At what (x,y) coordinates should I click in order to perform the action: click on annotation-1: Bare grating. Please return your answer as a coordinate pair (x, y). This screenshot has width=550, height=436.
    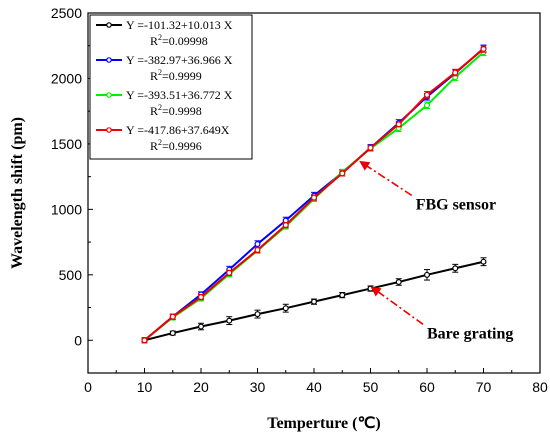
    Looking at the image, I should click on (441, 314).